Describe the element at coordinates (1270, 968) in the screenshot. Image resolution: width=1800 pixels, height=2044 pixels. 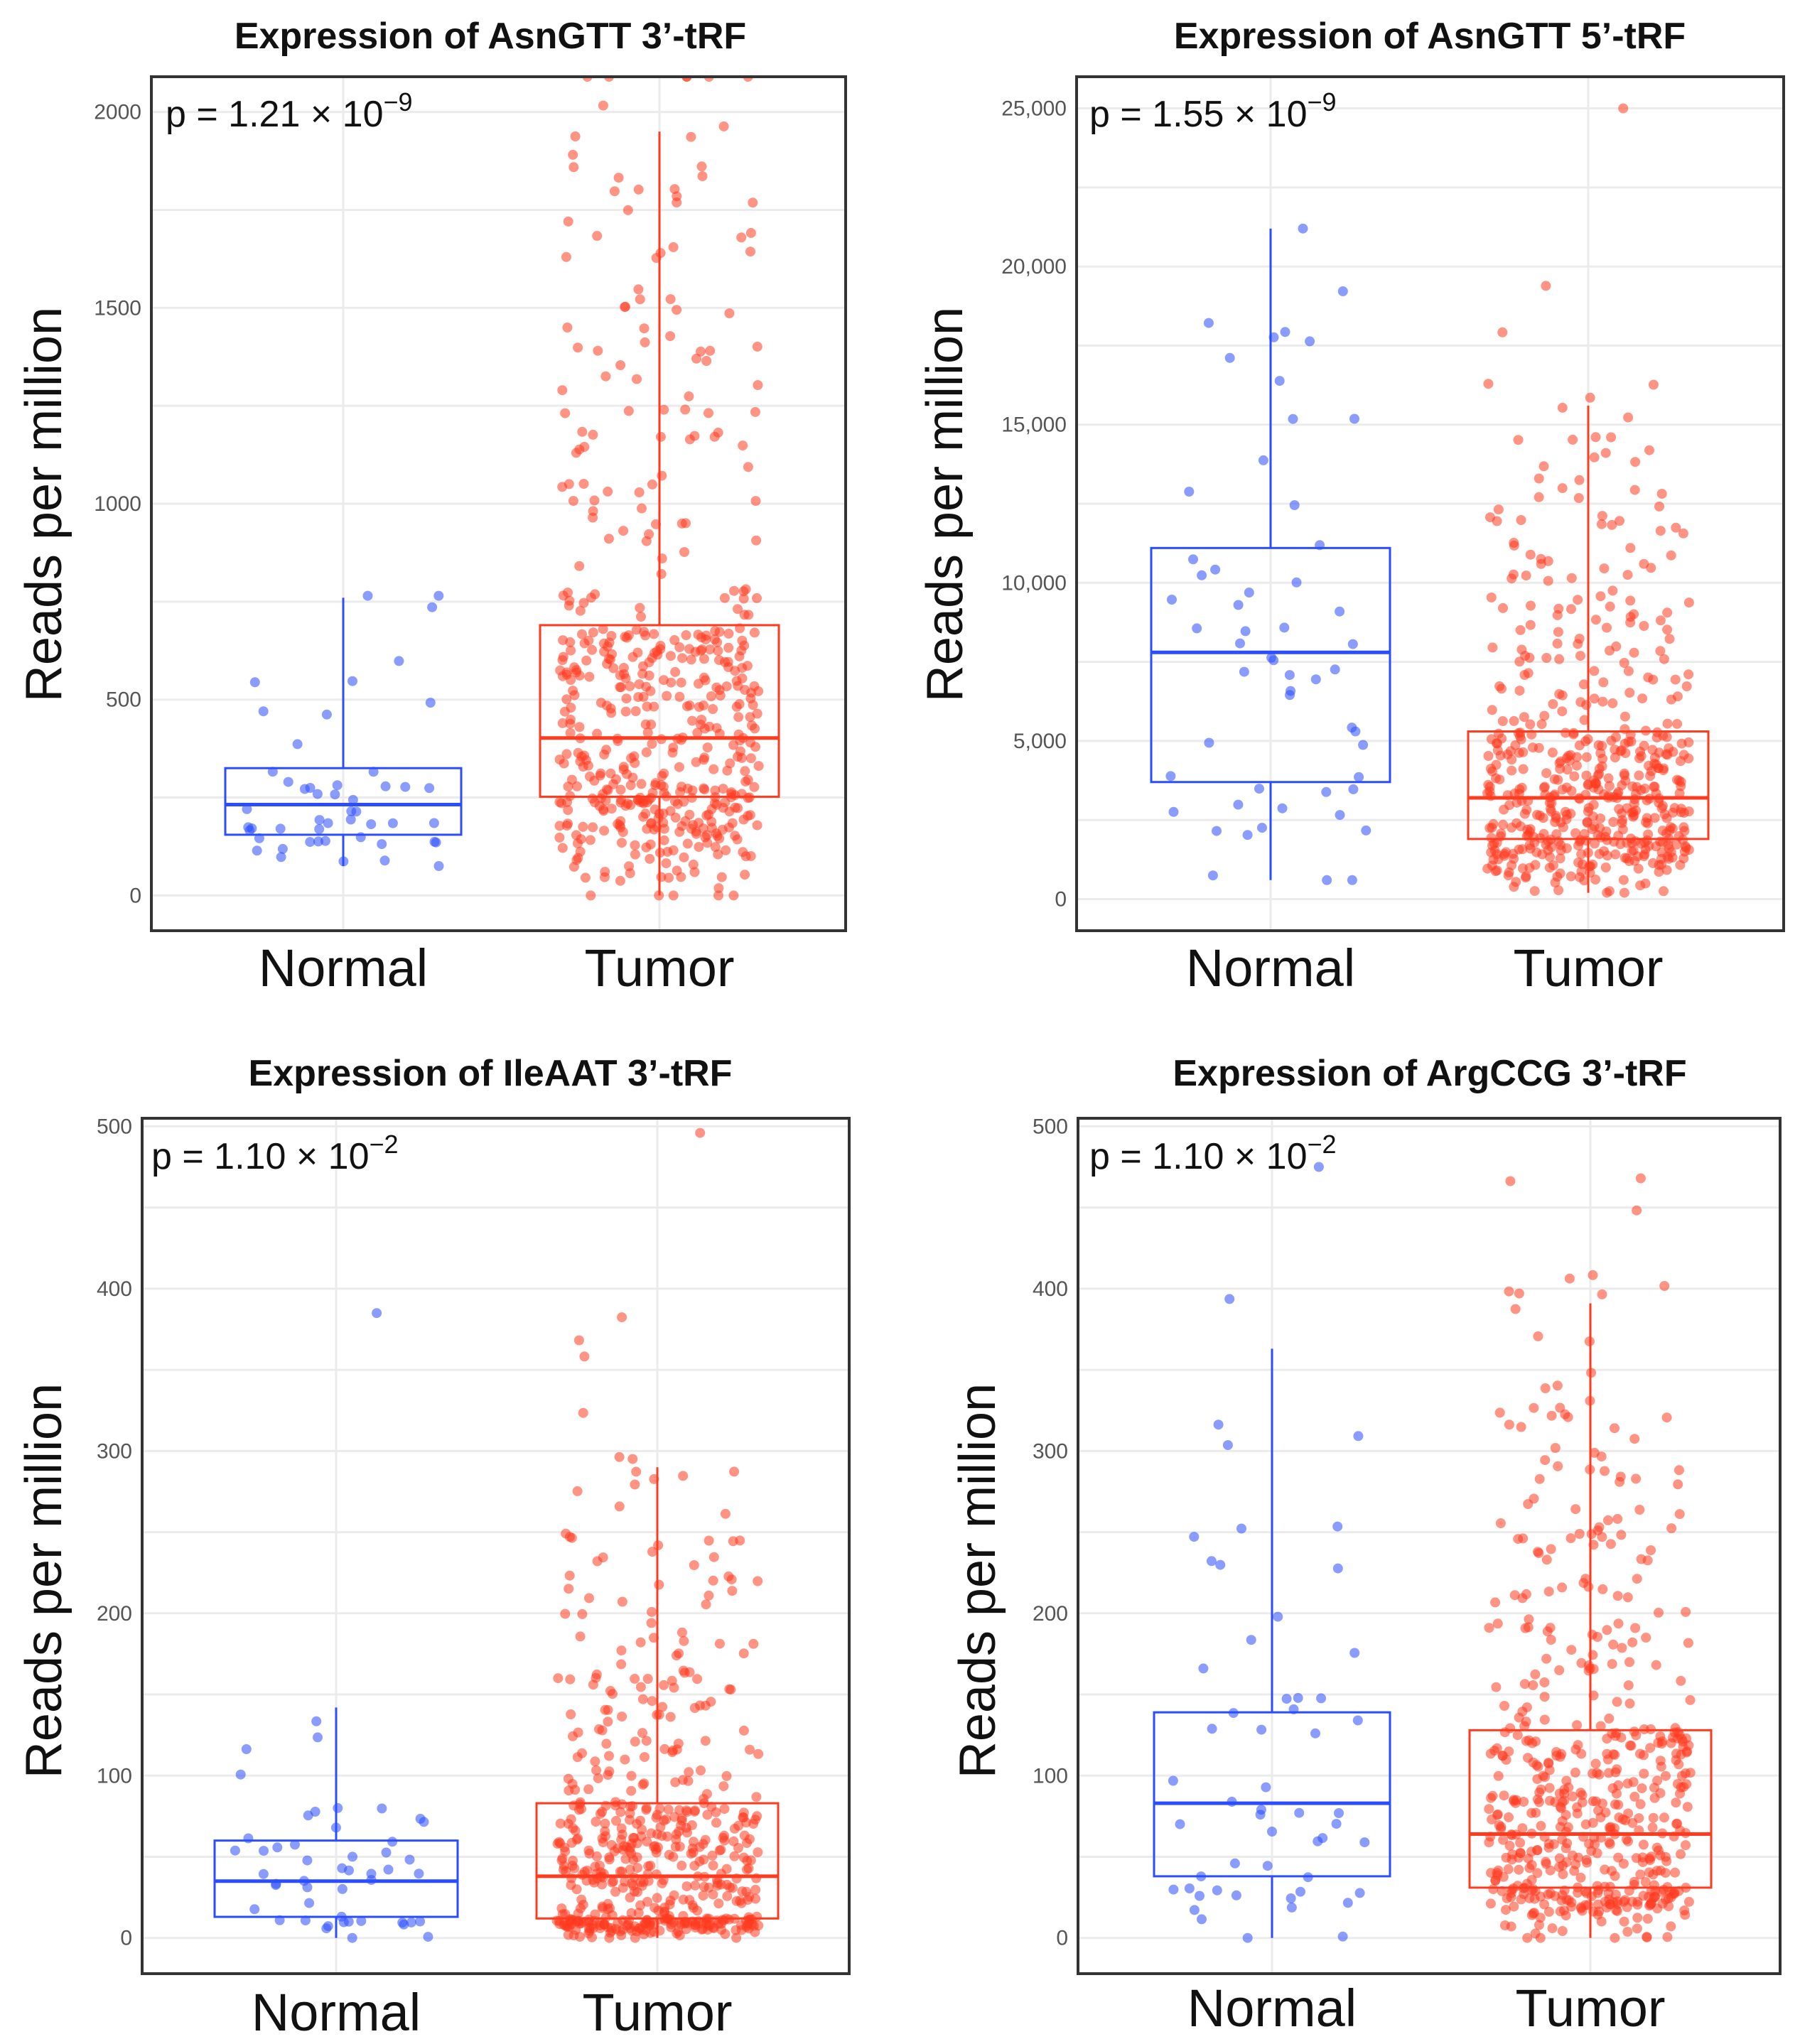
I see `x-category-label: Normal` at that location.